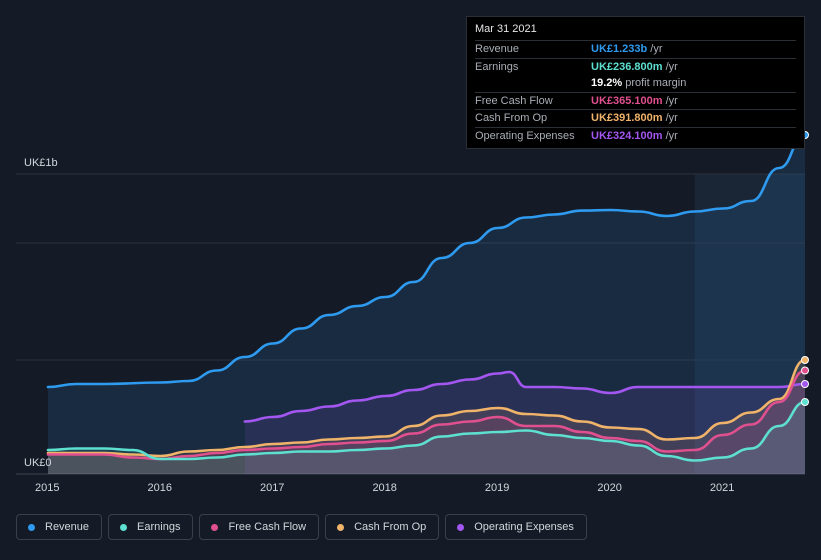 The width and height of the screenshot is (821, 560). I want to click on cash-from-op-endpoint, so click(805, 360).